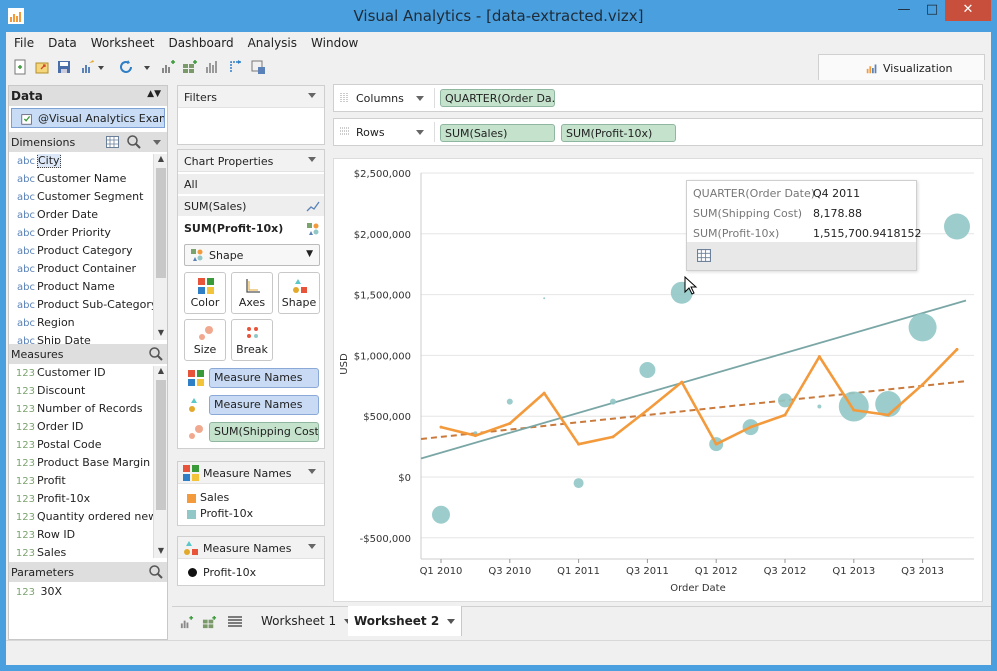 The image size is (997, 671). Describe the element at coordinates (147, 68) in the screenshot. I see `refresh-dropdown-icon` at that location.